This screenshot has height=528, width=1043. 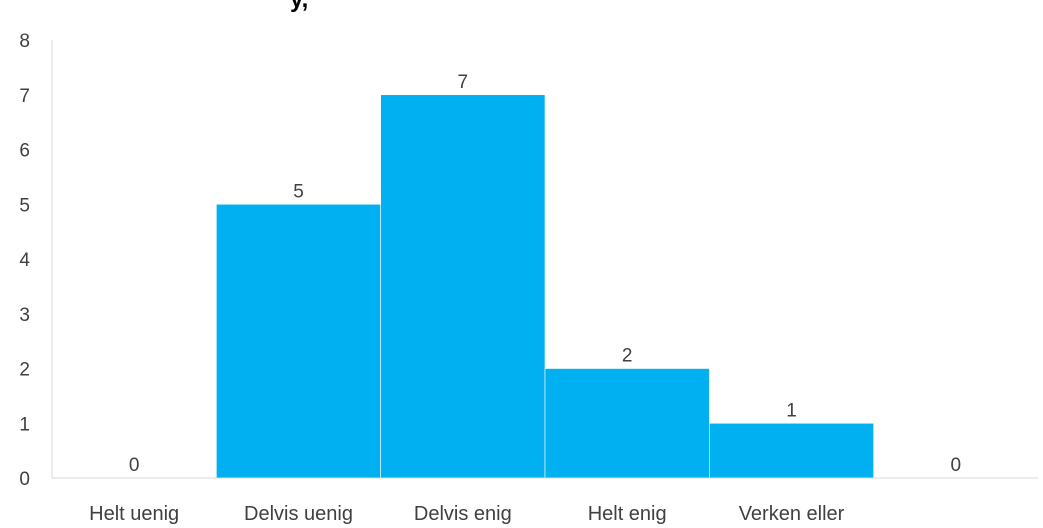 I want to click on y-tick-label-0: 0, so click(x=24, y=479).